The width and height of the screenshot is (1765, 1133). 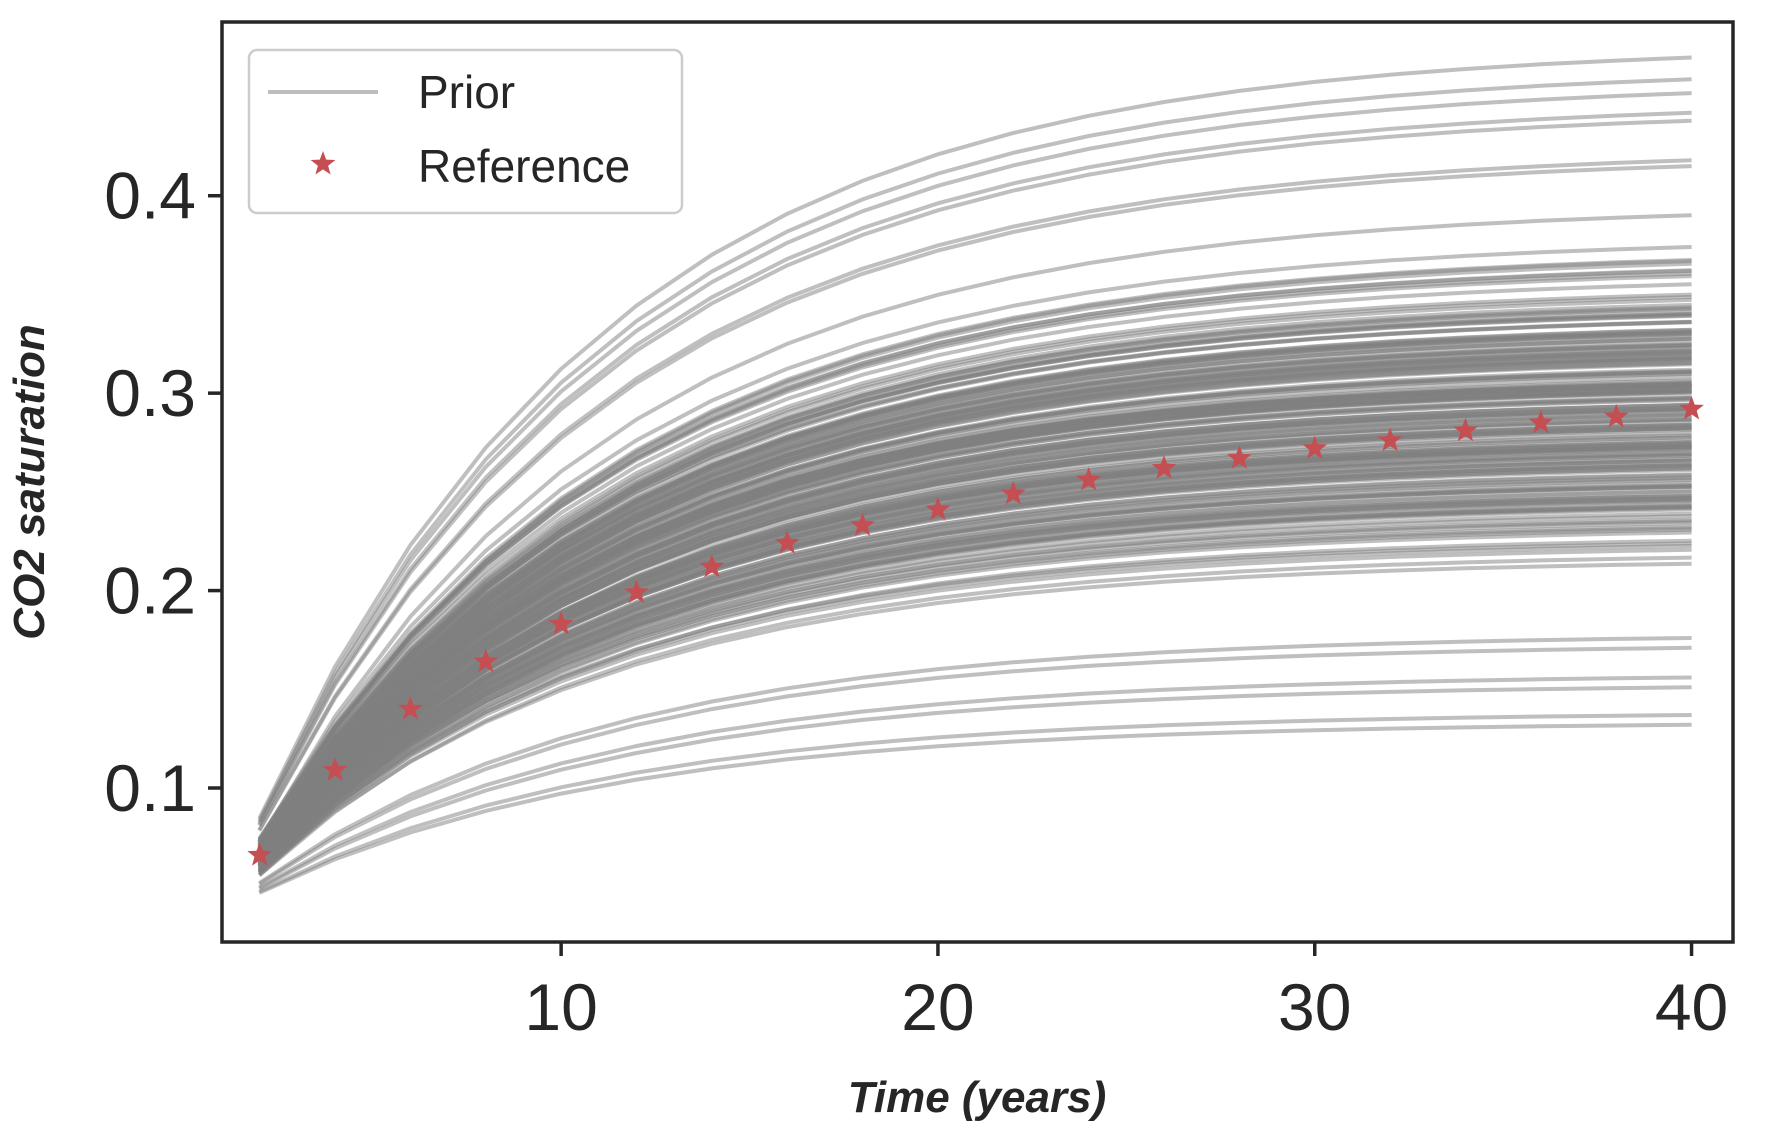 What do you see at coordinates (937, 1007) in the screenshot?
I see `x-tick-label: 20` at bounding box center [937, 1007].